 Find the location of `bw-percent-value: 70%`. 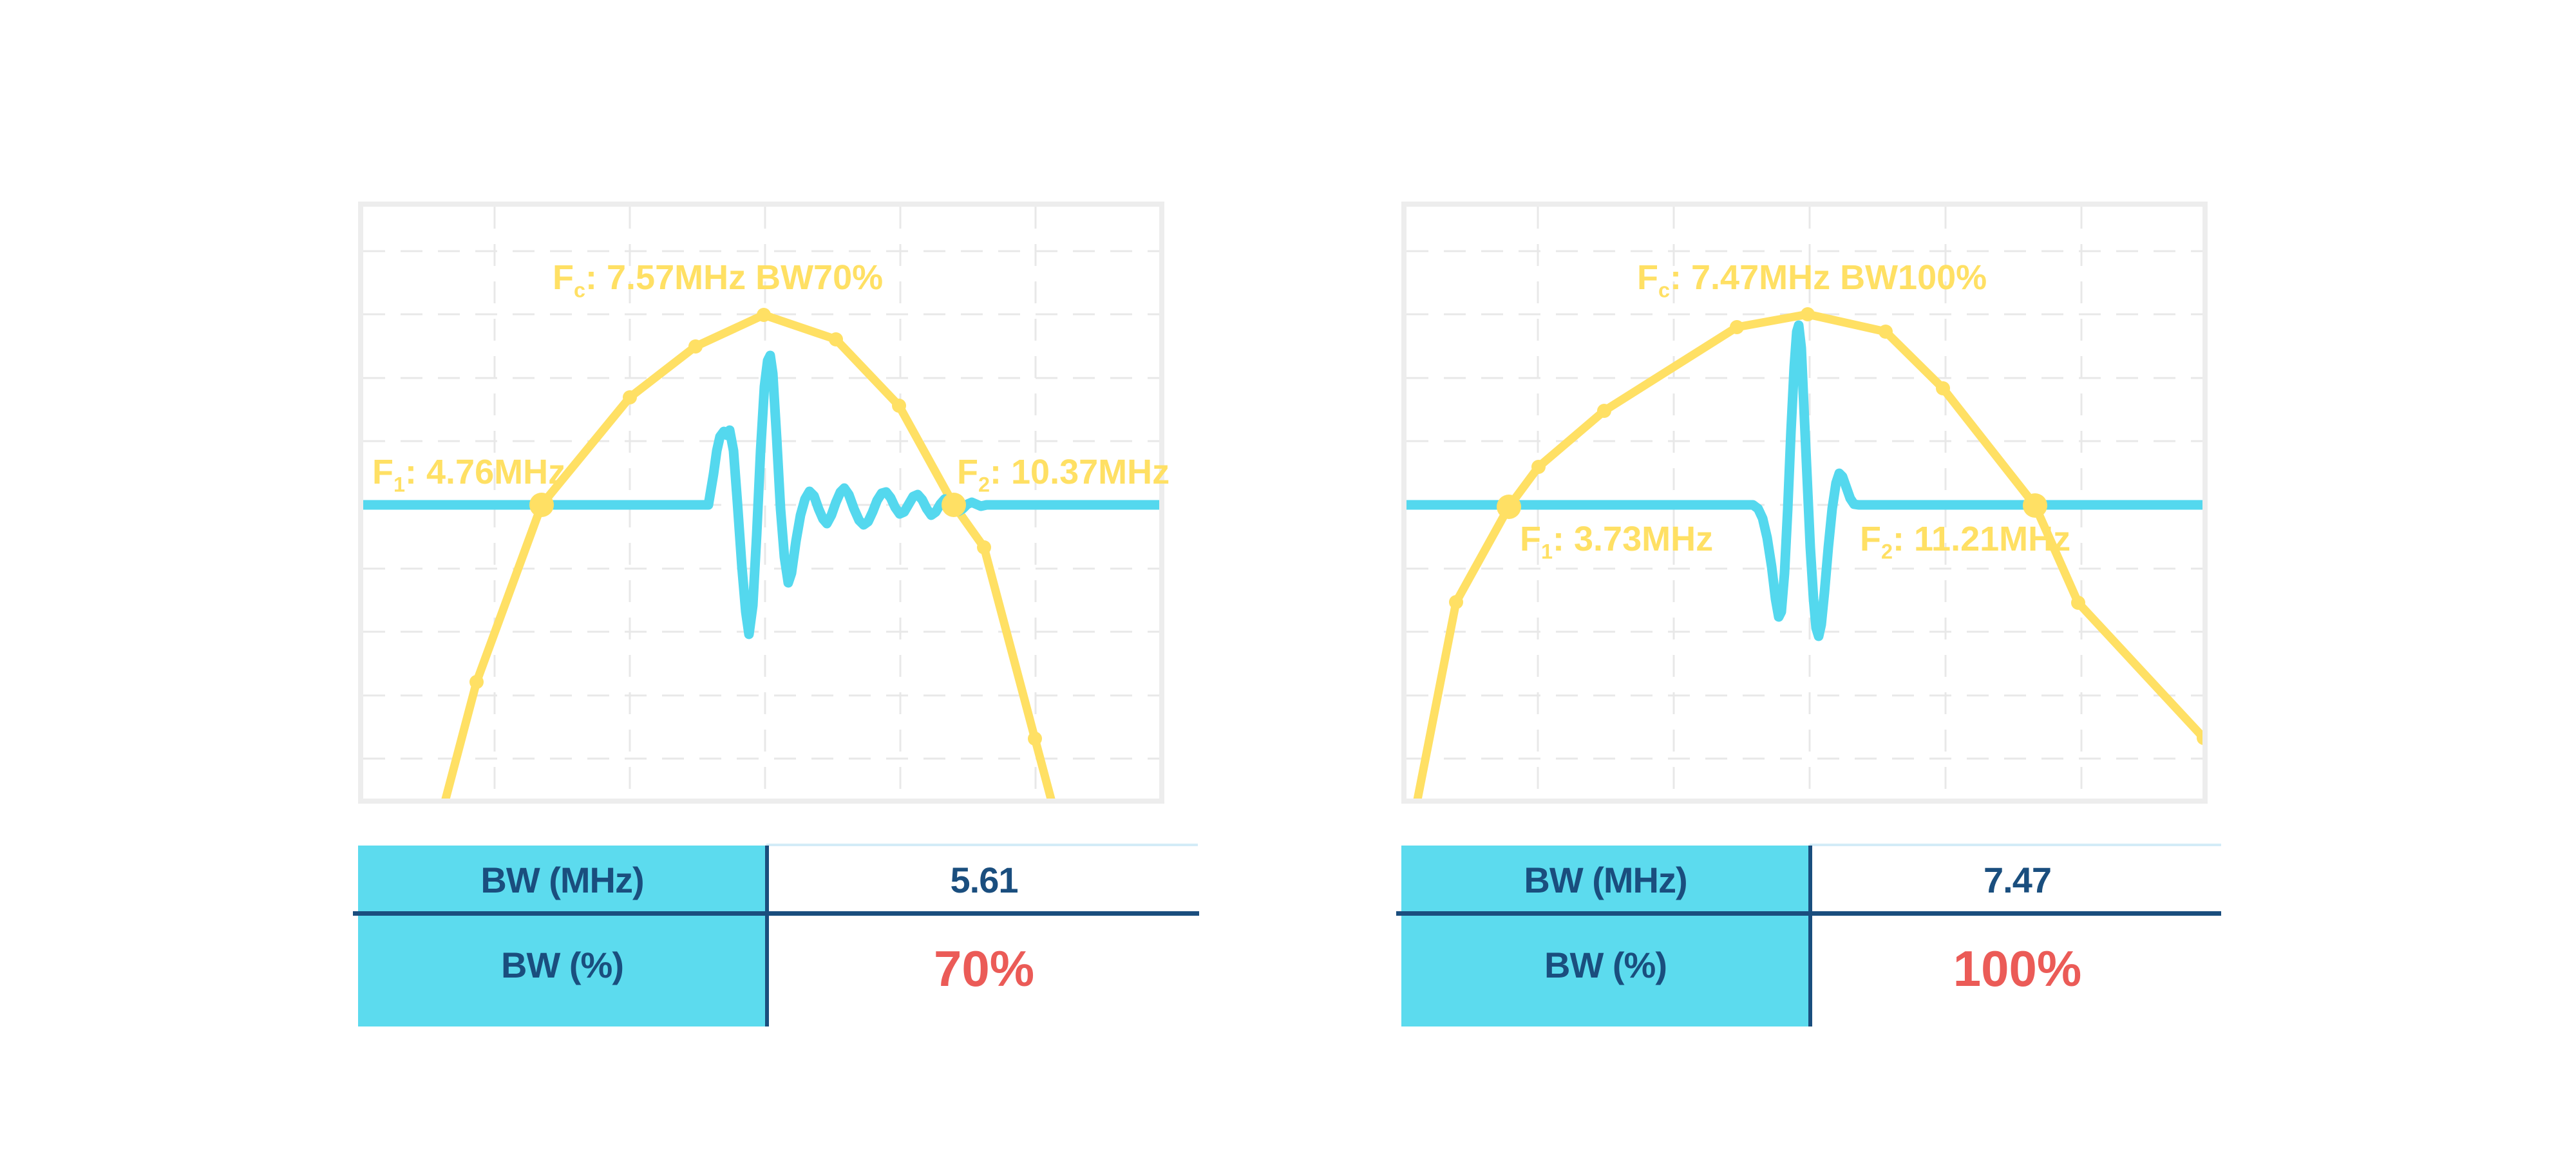

bw-percent-value: 70% is located at coordinates (984, 968).